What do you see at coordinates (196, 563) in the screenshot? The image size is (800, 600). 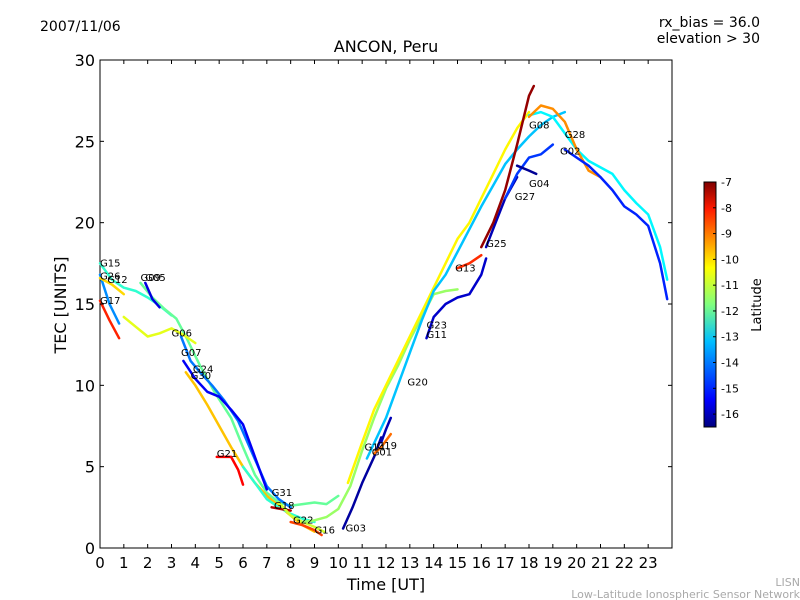 I see `x-tick-label: 4` at bounding box center [196, 563].